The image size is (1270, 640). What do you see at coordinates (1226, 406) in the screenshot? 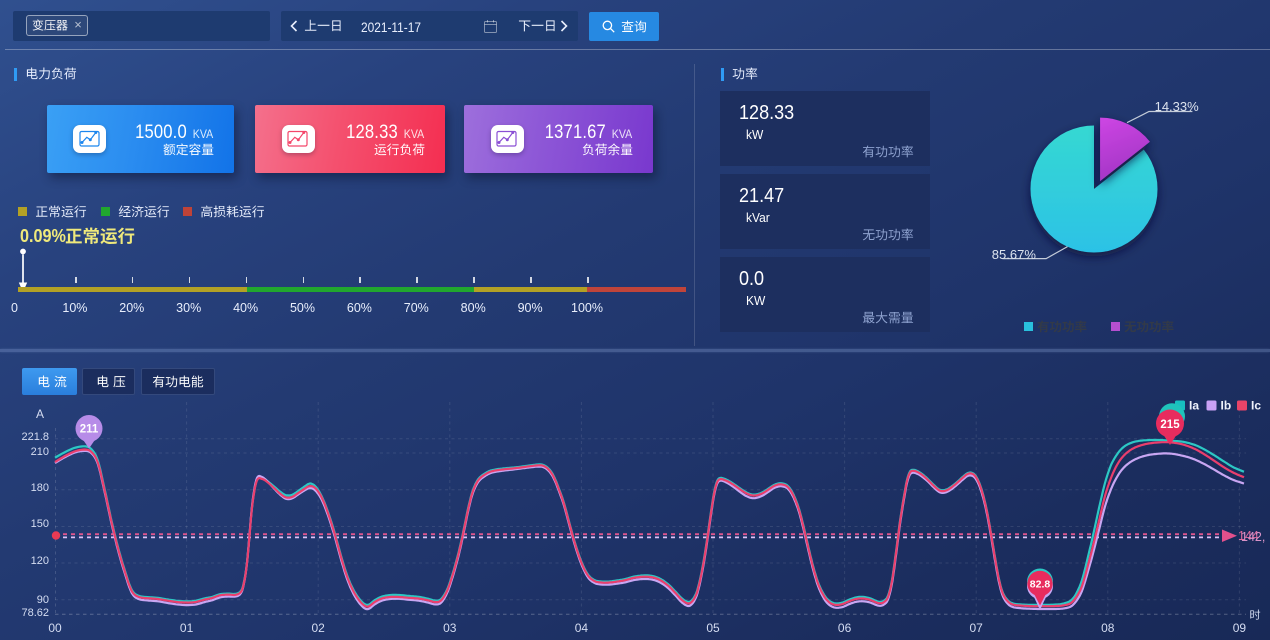
I see `svg-text: Ib` at bounding box center [1226, 406].